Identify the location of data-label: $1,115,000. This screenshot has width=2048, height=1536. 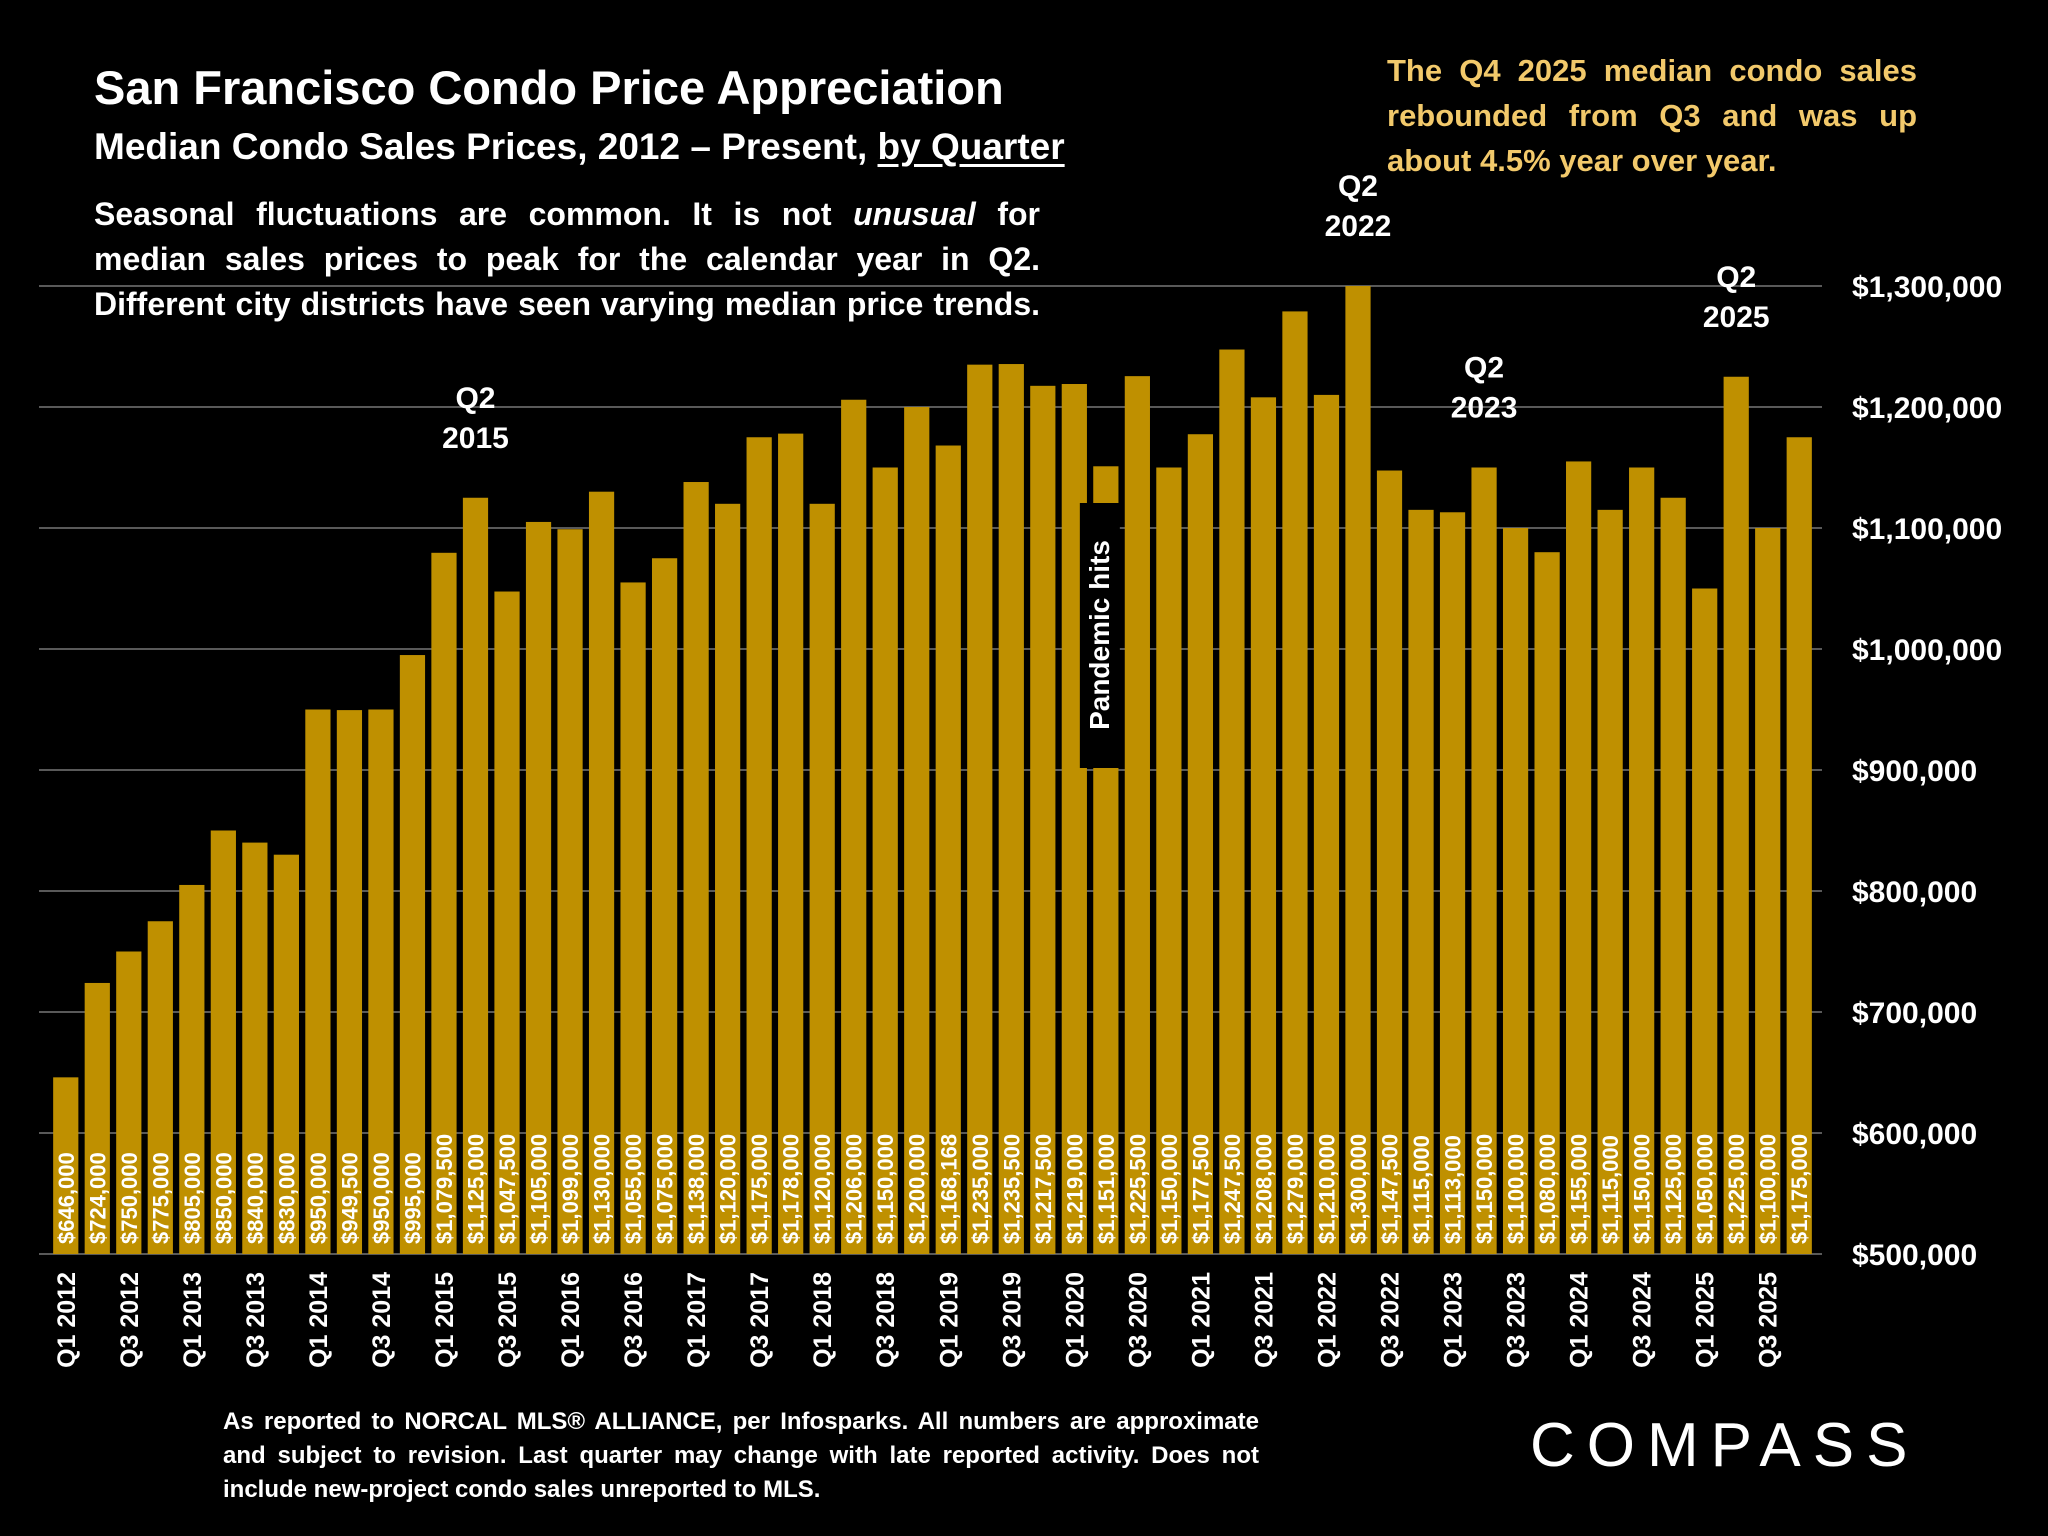
(1610, 1189).